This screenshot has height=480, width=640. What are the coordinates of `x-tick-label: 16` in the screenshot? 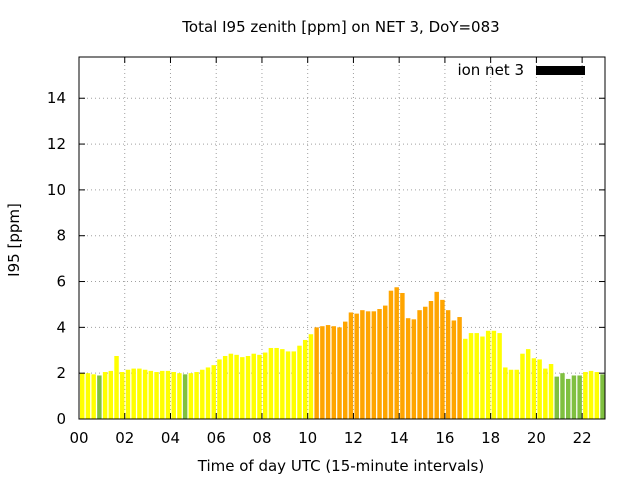 It's located at (444, 438).